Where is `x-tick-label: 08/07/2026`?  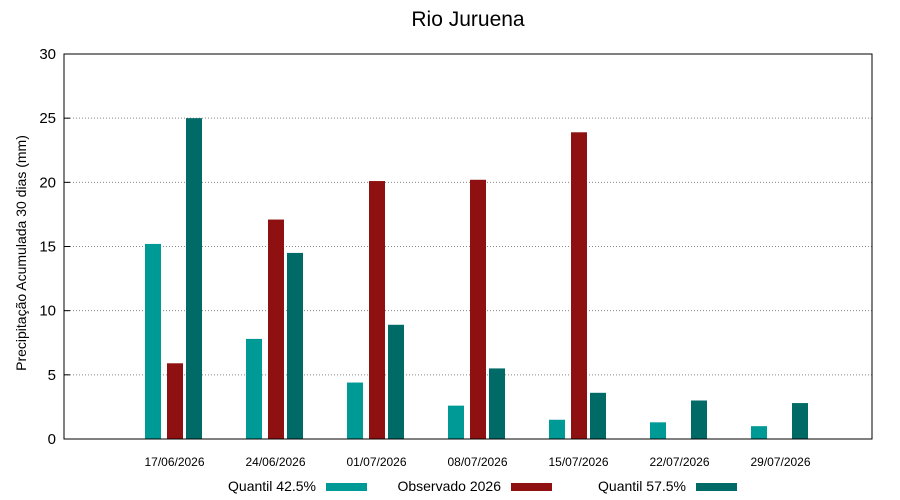
x-tick-label: 08/07/2026 is located at coordinates (477, 462).